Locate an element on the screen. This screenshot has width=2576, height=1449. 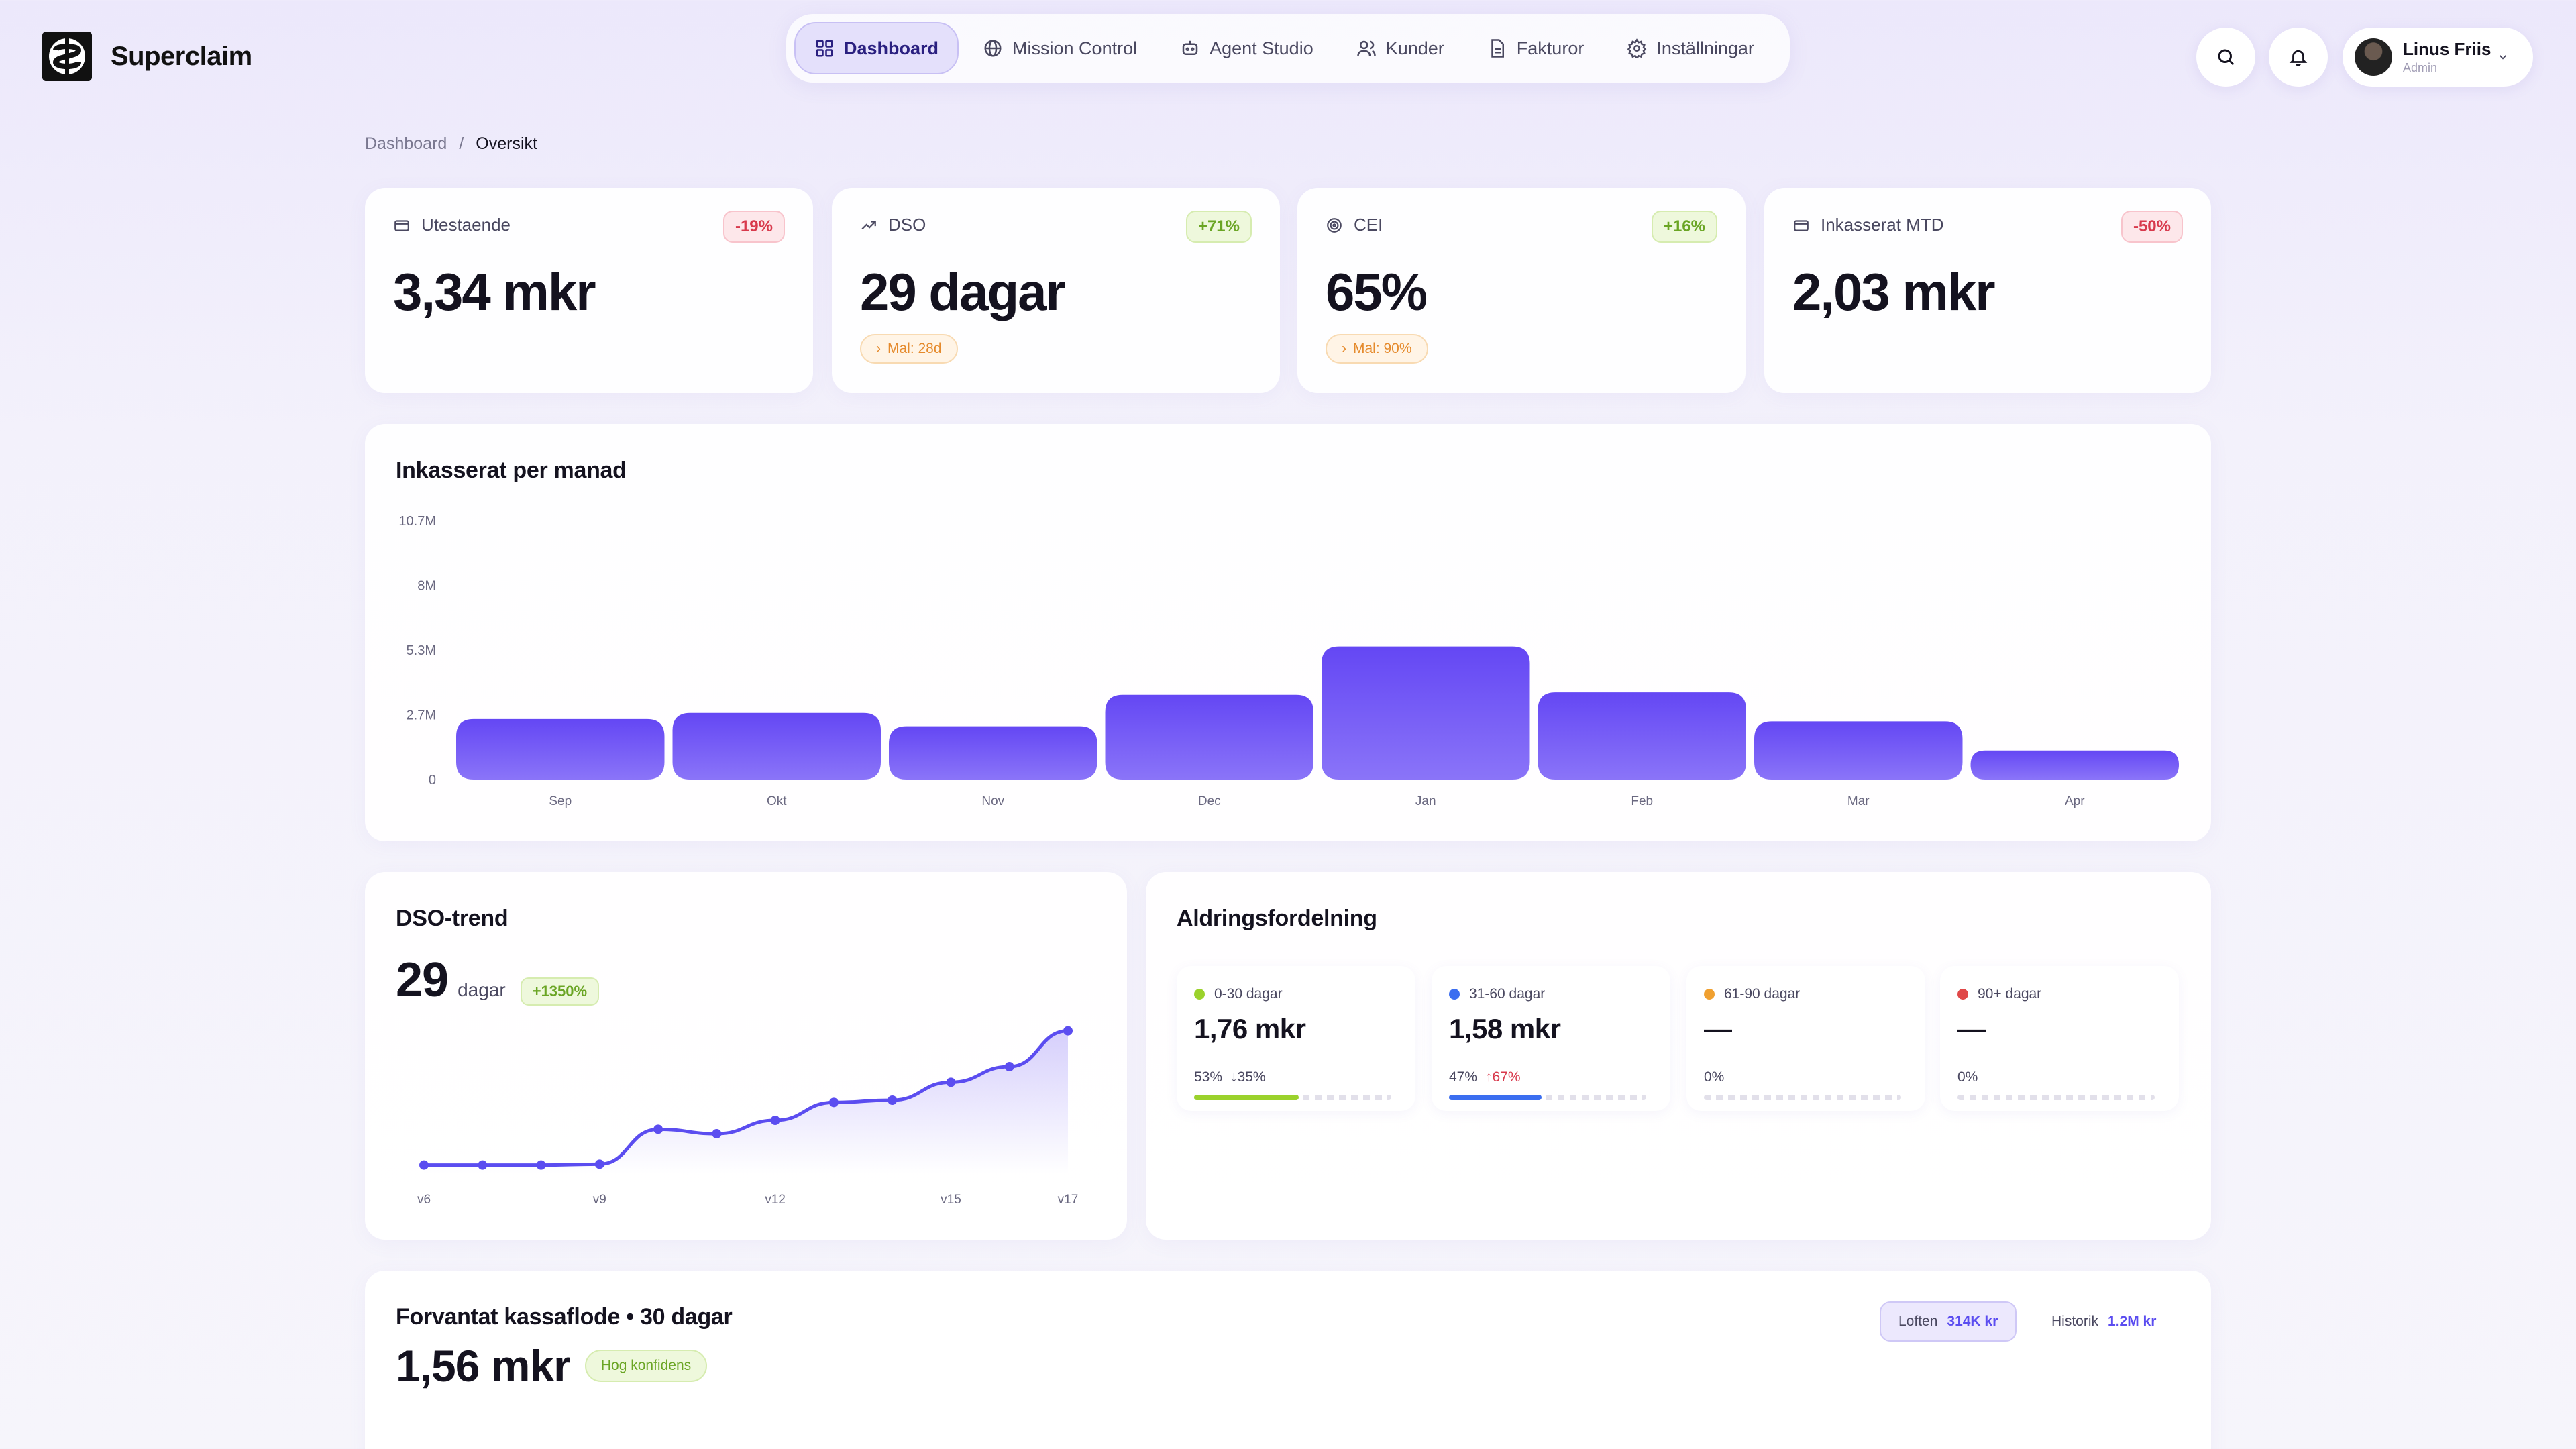
aging-bucket-stats: 0% is located at coordinates (1718, 1077).